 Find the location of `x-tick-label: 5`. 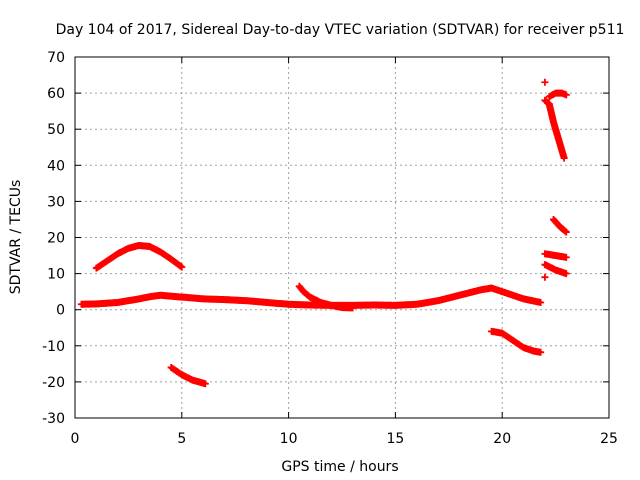

x-tick-label: 5 is located at coordinates (181, 439).